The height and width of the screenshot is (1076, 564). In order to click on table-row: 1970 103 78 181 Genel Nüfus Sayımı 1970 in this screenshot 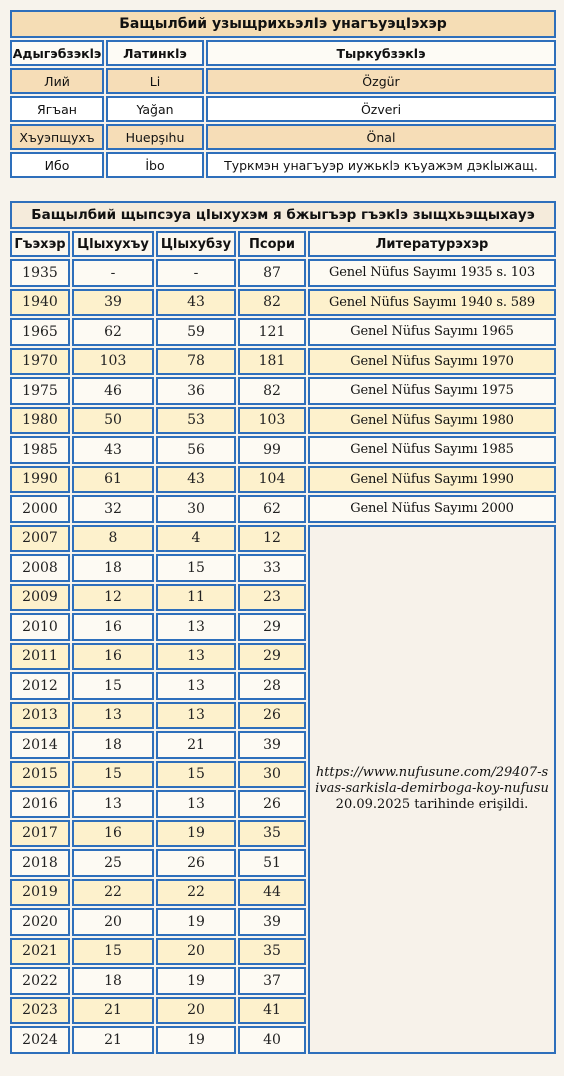, I will do `click(283, 361)`.